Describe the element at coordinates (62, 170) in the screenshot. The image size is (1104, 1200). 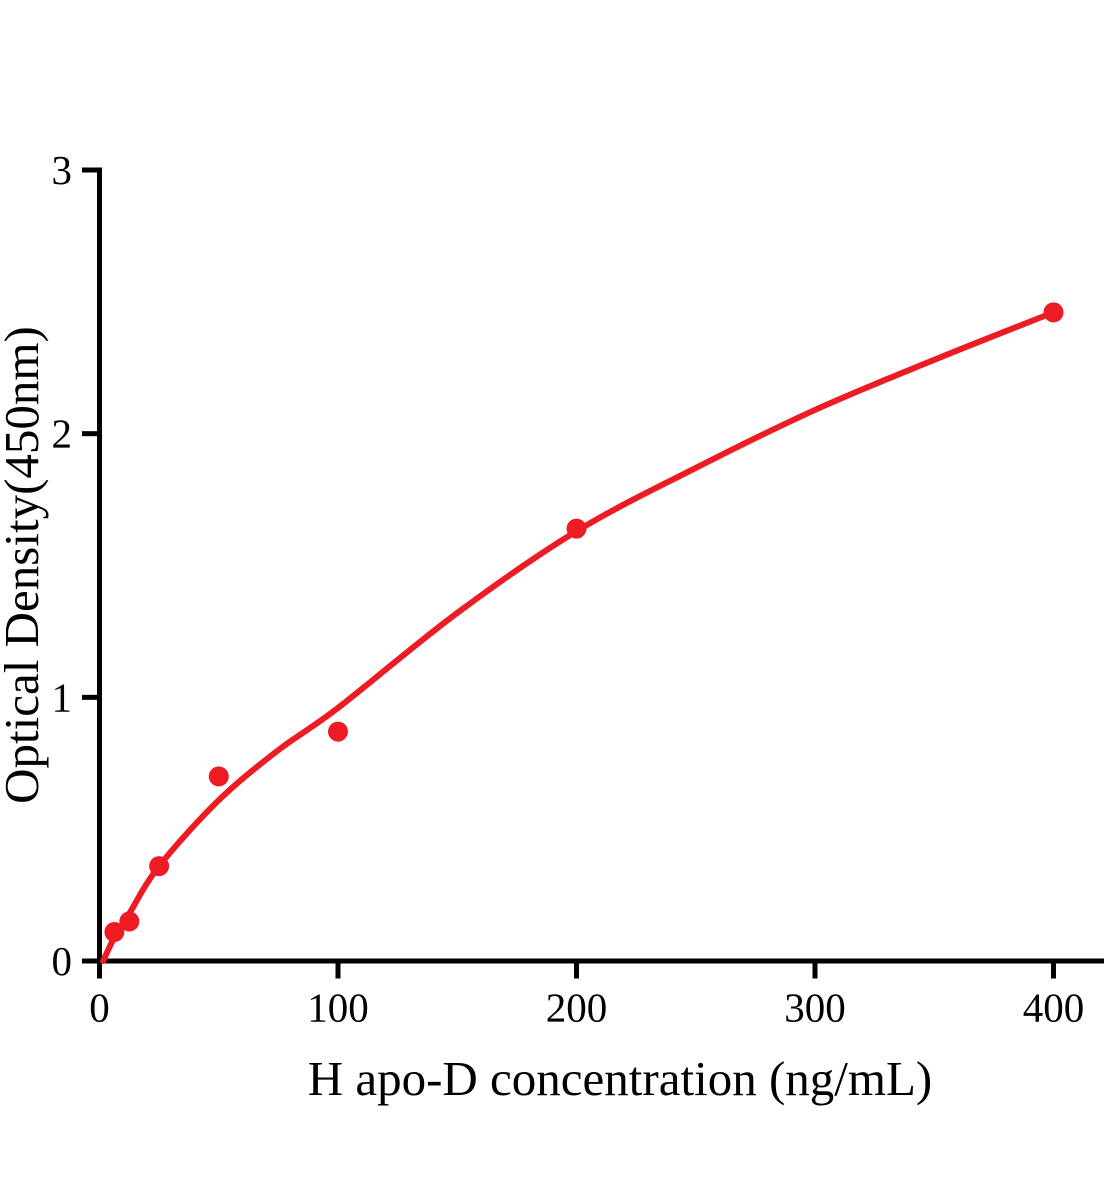
I see `y-tick-label: 3` at that location.